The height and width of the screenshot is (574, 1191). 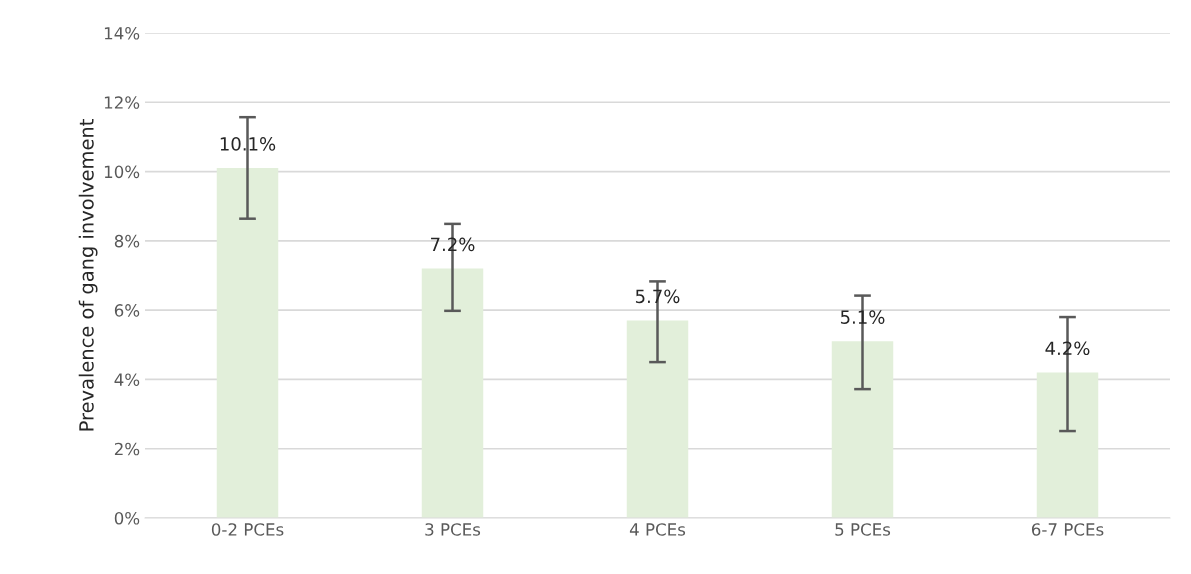 What do you see at coordinates (1067, 529) in the screenshot?
I see `x-tick-label: 6-7 PCEs` at bounding box center [1067, 529].